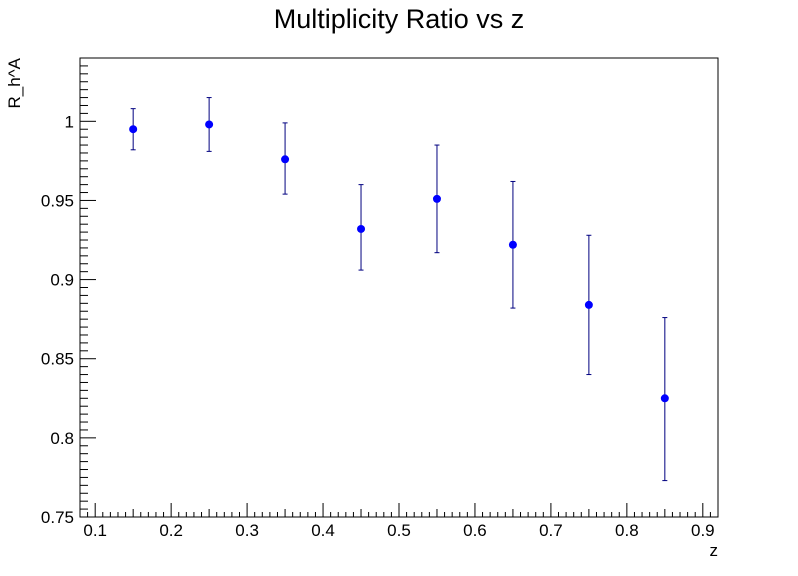 Image resolution: width=798 pixels, height=576 pixels. What do you see at coordinates (14, 82) in the screenshot?
I see `y-axis-label: R_h^A` at bounding box center [14, 82].